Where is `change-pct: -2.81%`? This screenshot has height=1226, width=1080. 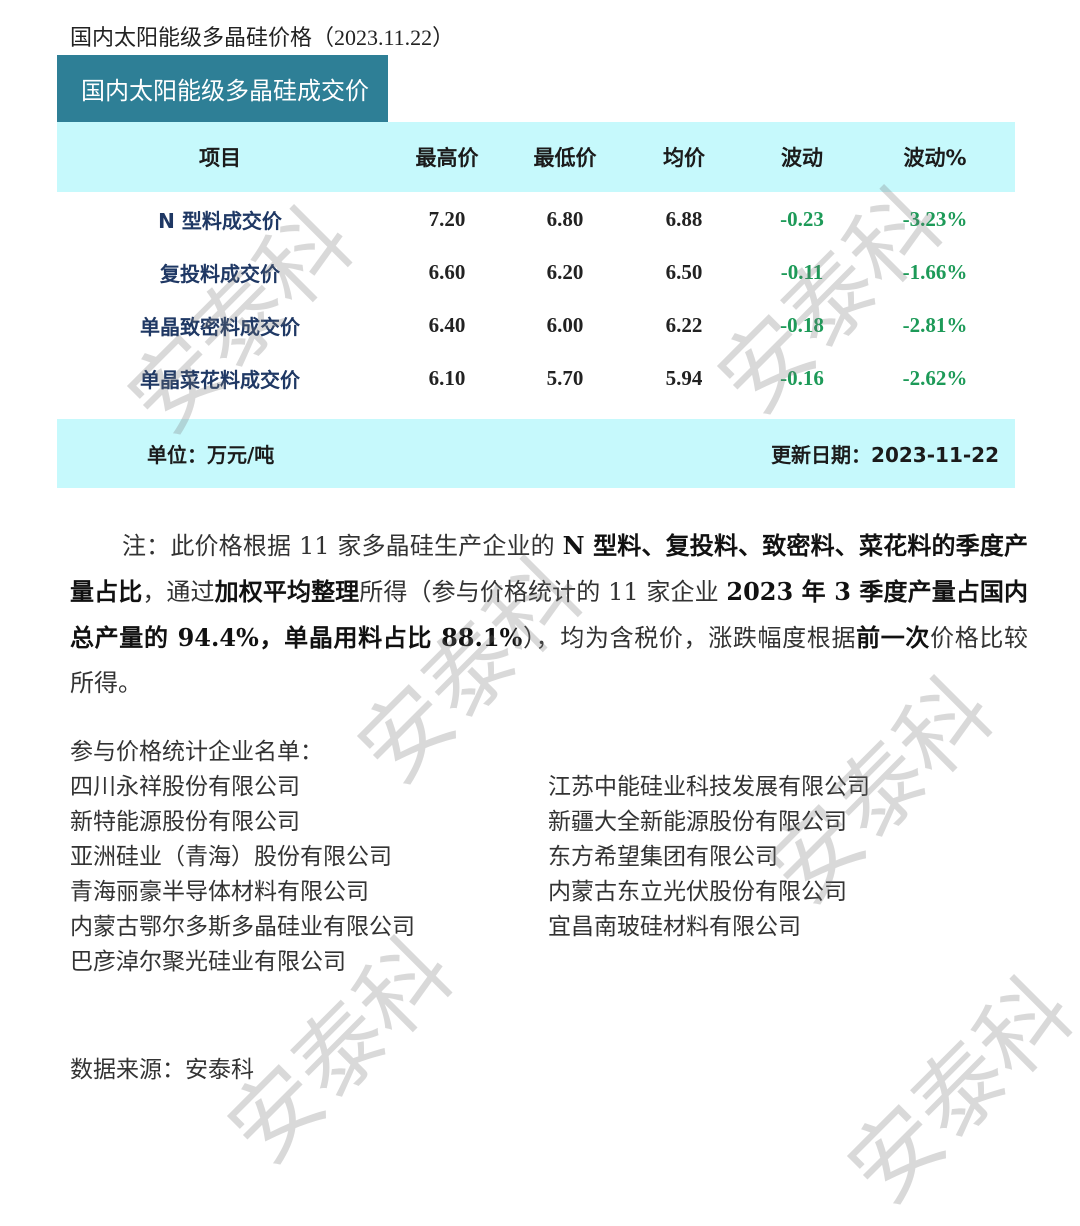 change-pct: -2.81% is located at coordinates (935, 325).